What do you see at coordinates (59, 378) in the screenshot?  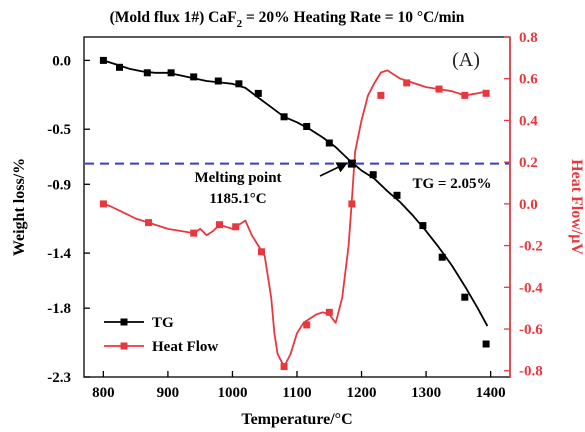 I see `y-left-tick-label: -2.3` at bounding box center [59, 378].